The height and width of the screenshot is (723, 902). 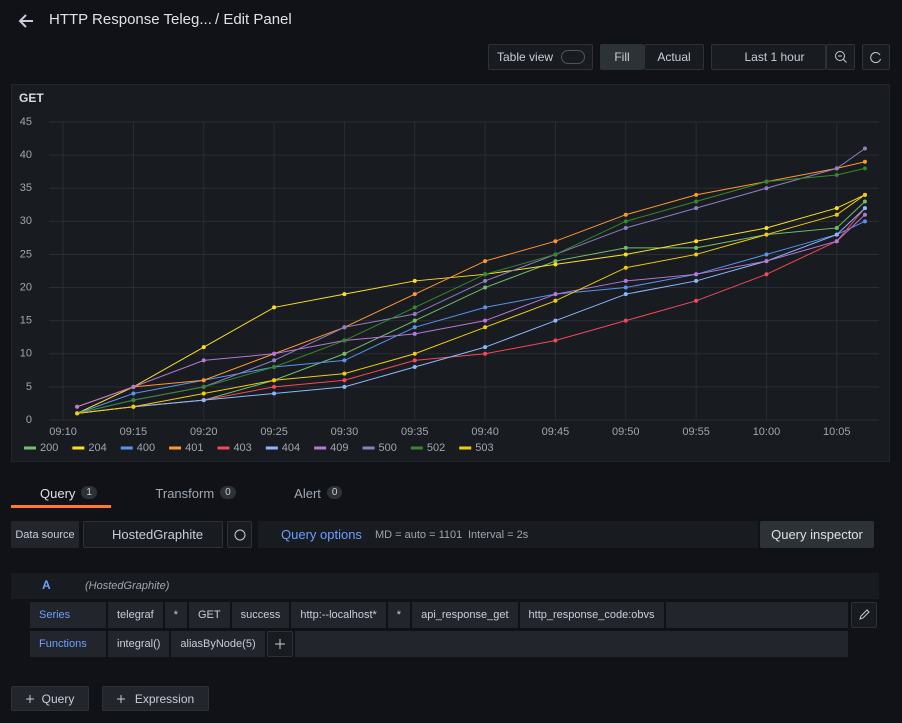 I want to click on query-source: (HostedGraphite), so click(x=127, y=586).